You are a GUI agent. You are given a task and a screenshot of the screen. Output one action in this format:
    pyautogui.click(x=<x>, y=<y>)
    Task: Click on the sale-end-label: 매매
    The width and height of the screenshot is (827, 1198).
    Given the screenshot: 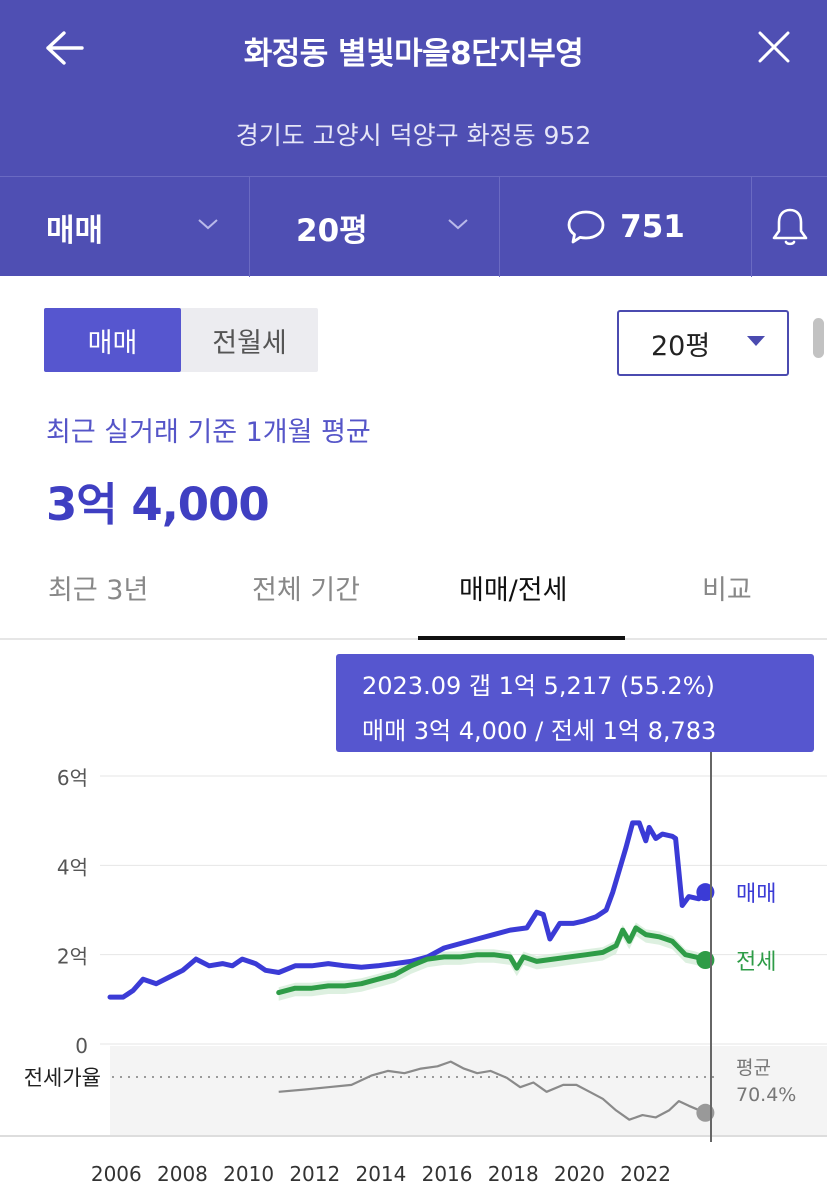 What is the action you would take?
    pyautogui.click(x=756, y=894)
    